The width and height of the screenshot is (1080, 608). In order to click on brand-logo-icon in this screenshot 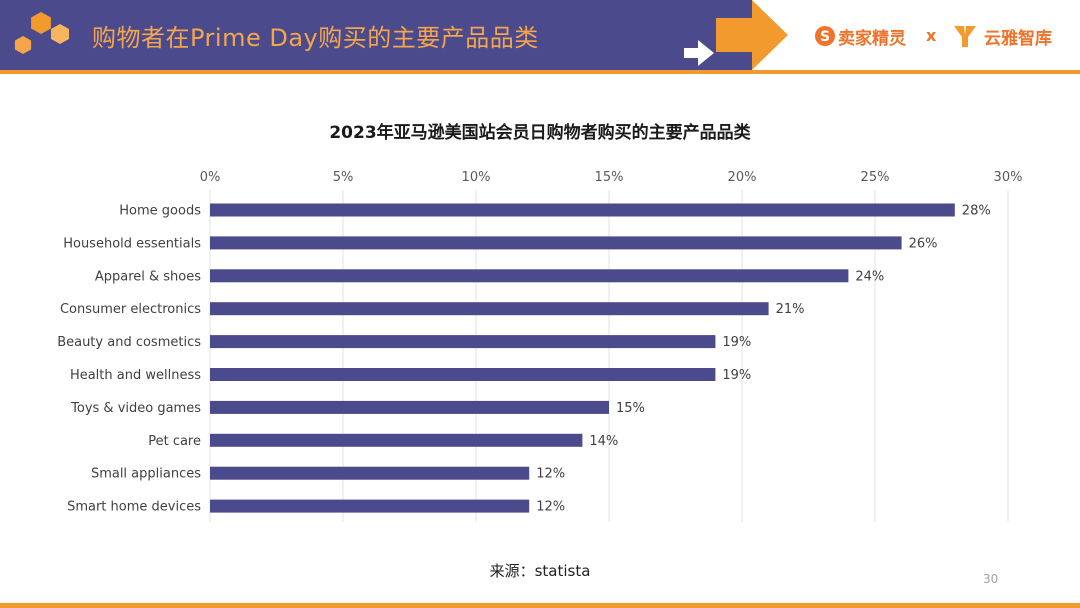, I will do `click(965, 36)`.